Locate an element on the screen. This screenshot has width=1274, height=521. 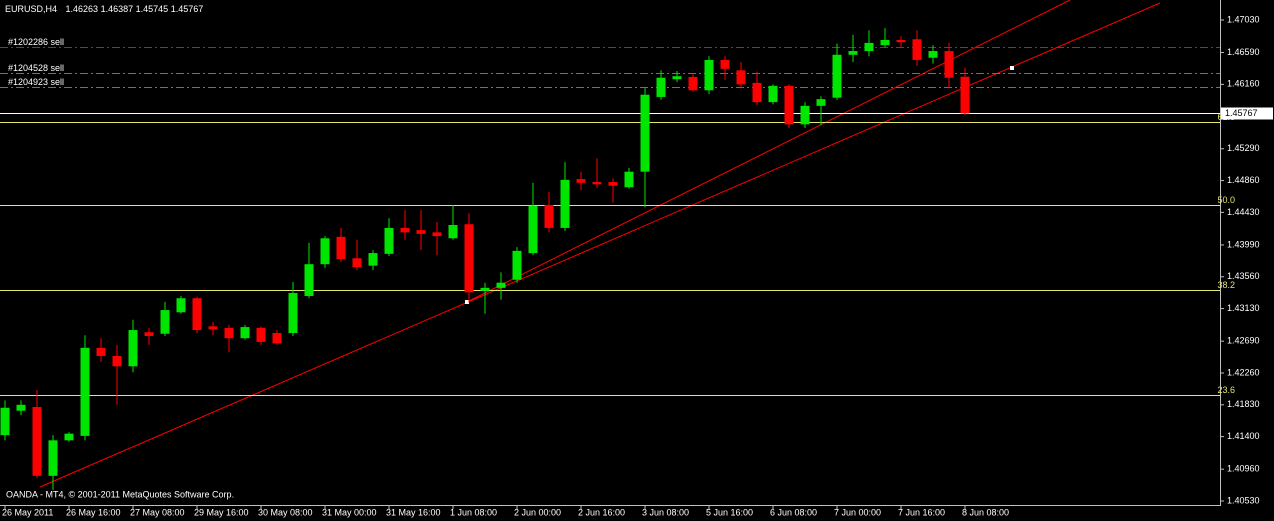
price-label: 1.45767 is located at coordinates (1241, 113).